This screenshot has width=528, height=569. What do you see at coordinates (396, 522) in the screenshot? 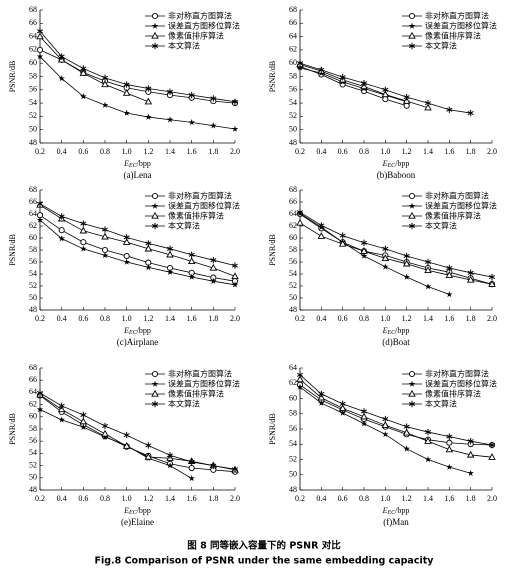
I see `chart-caption: (f)Man` at bounding box center [396, 522].